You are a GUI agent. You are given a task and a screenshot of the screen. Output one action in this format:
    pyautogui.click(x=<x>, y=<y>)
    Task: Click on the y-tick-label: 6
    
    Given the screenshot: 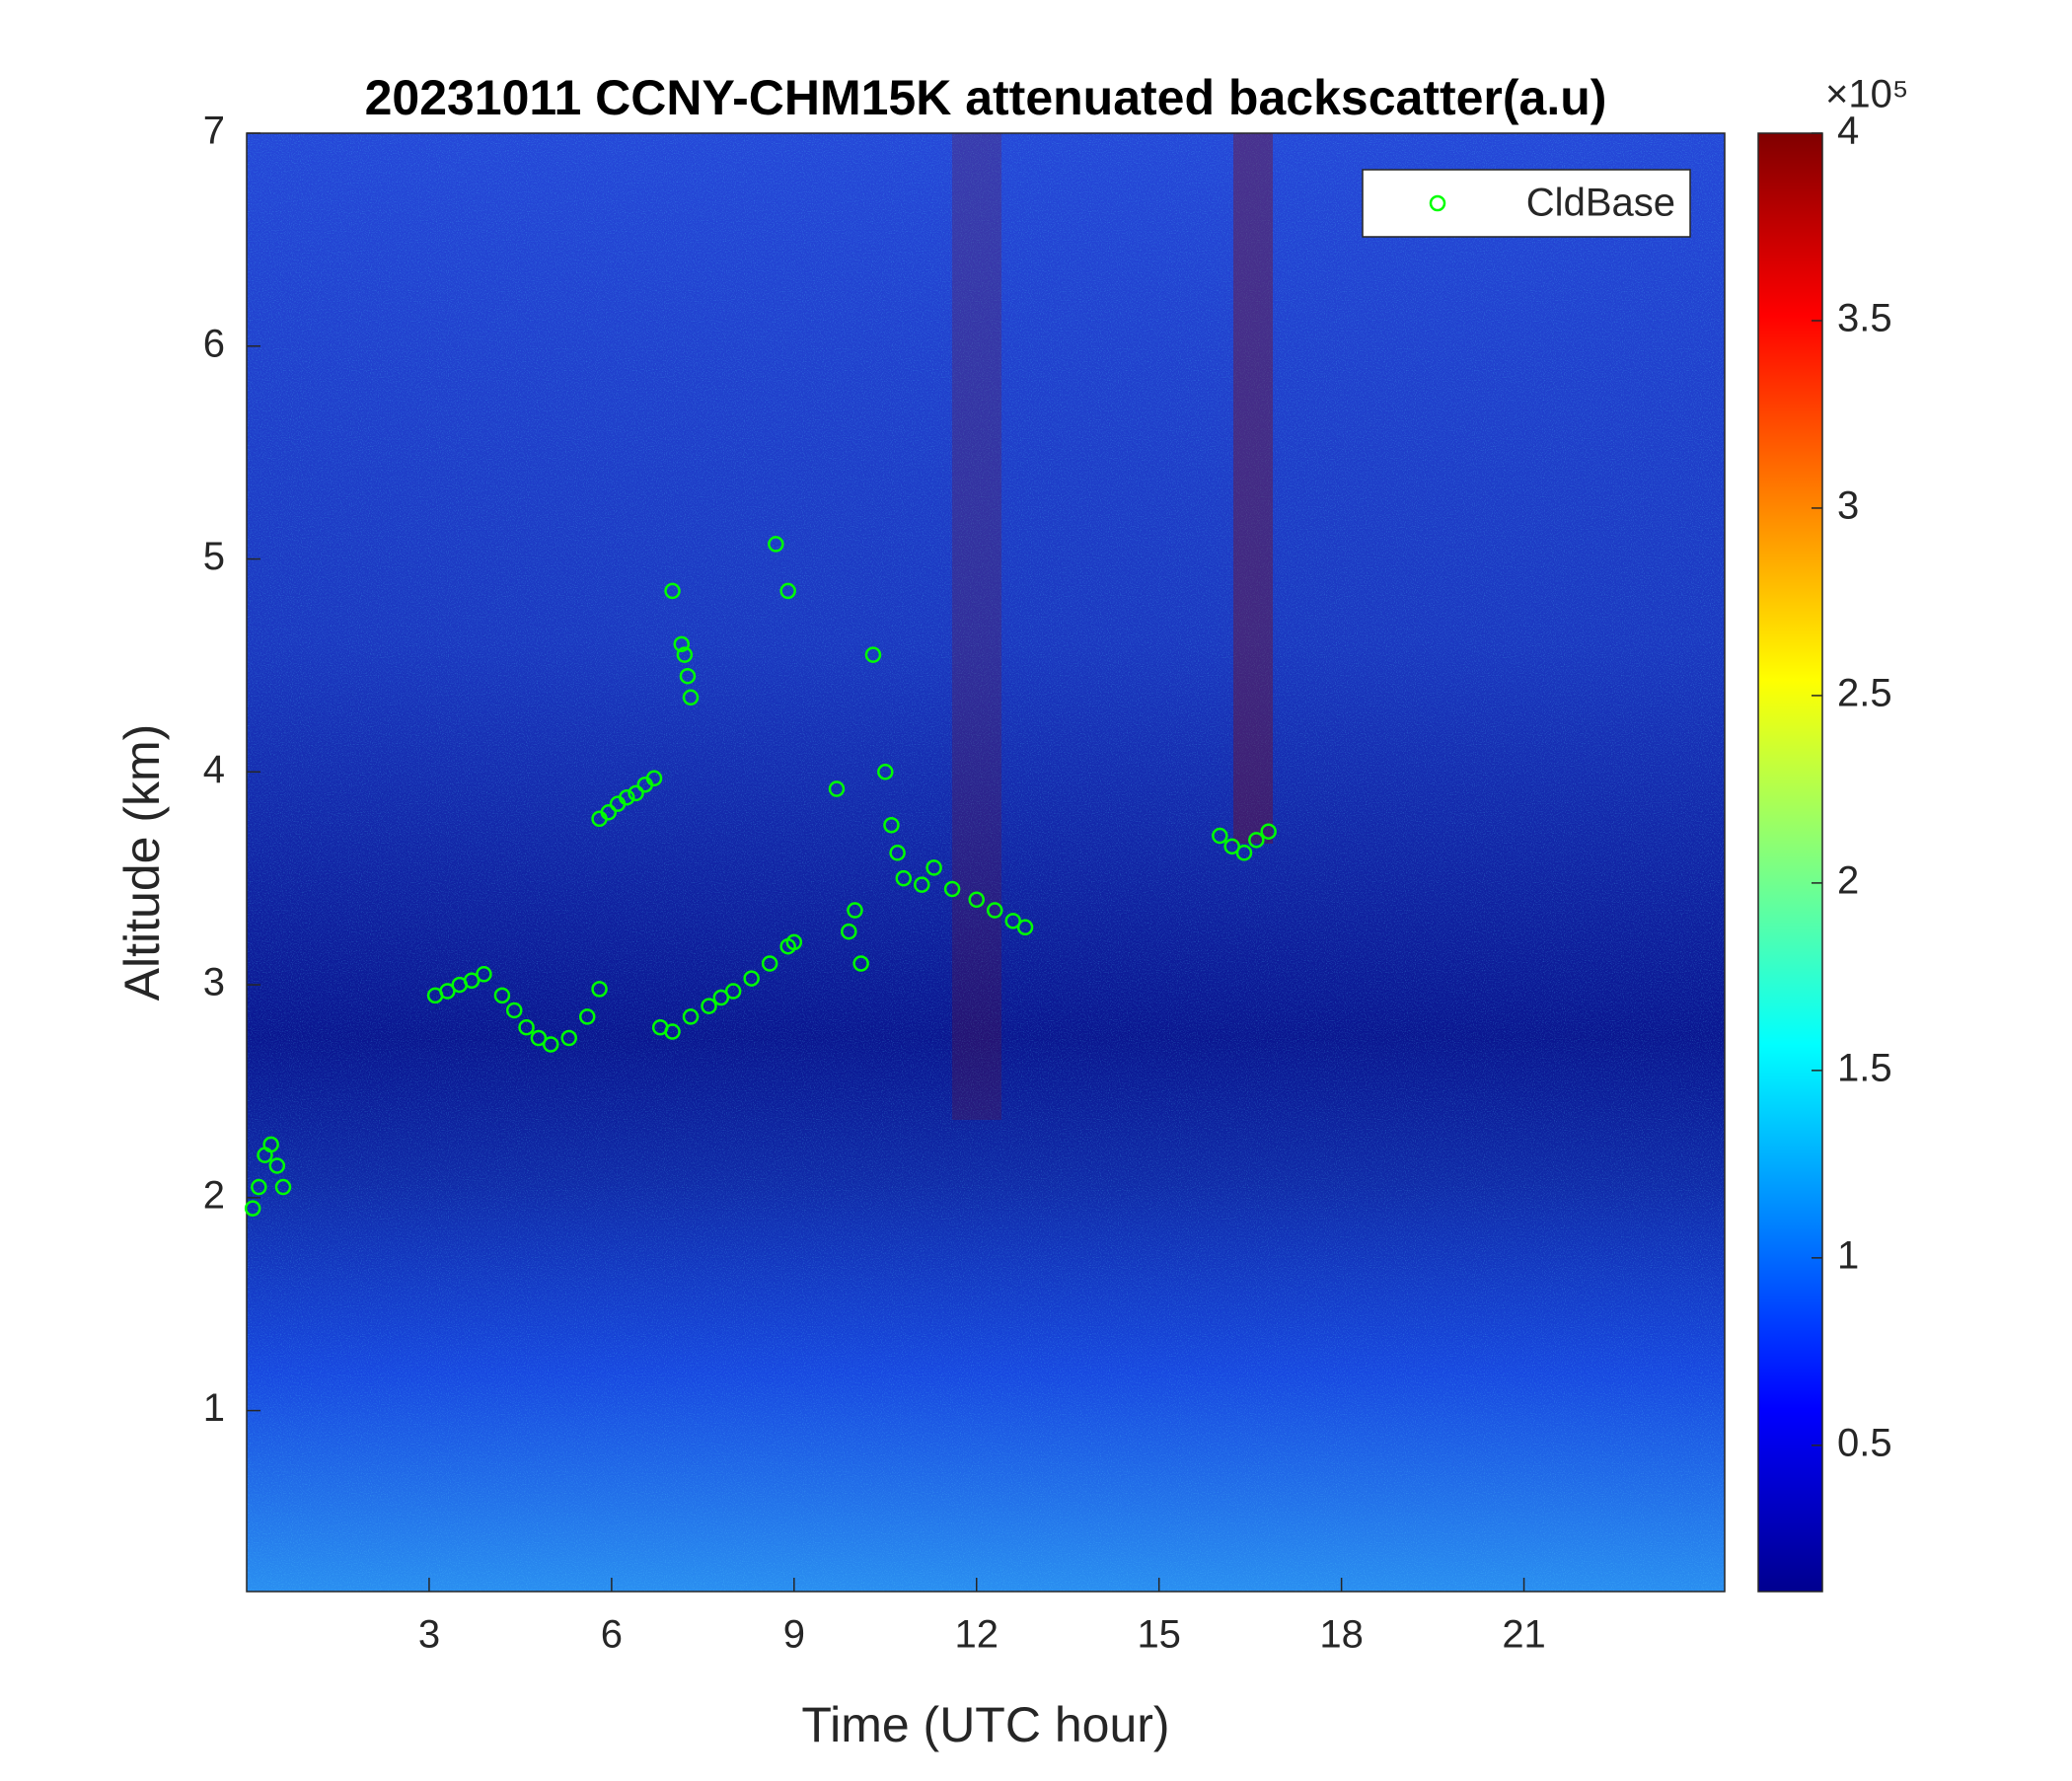 What is the action you would take?
    pyautogui.click(x=214, y=343)
    